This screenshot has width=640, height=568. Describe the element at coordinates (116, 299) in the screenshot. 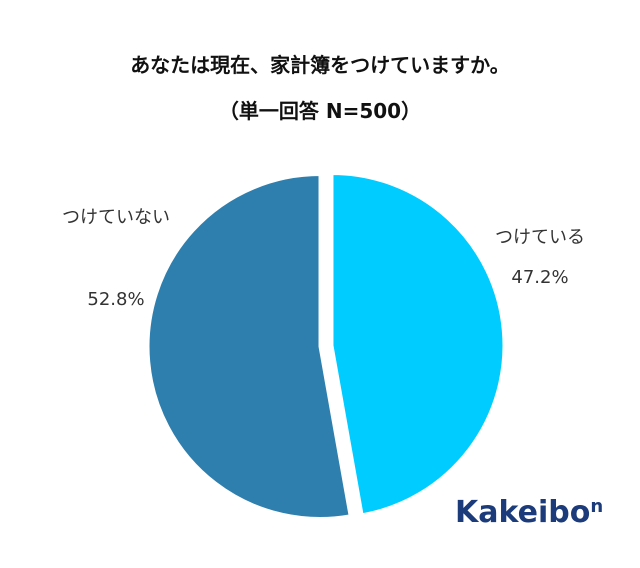

I see `value-label: 52.8%` at that location.